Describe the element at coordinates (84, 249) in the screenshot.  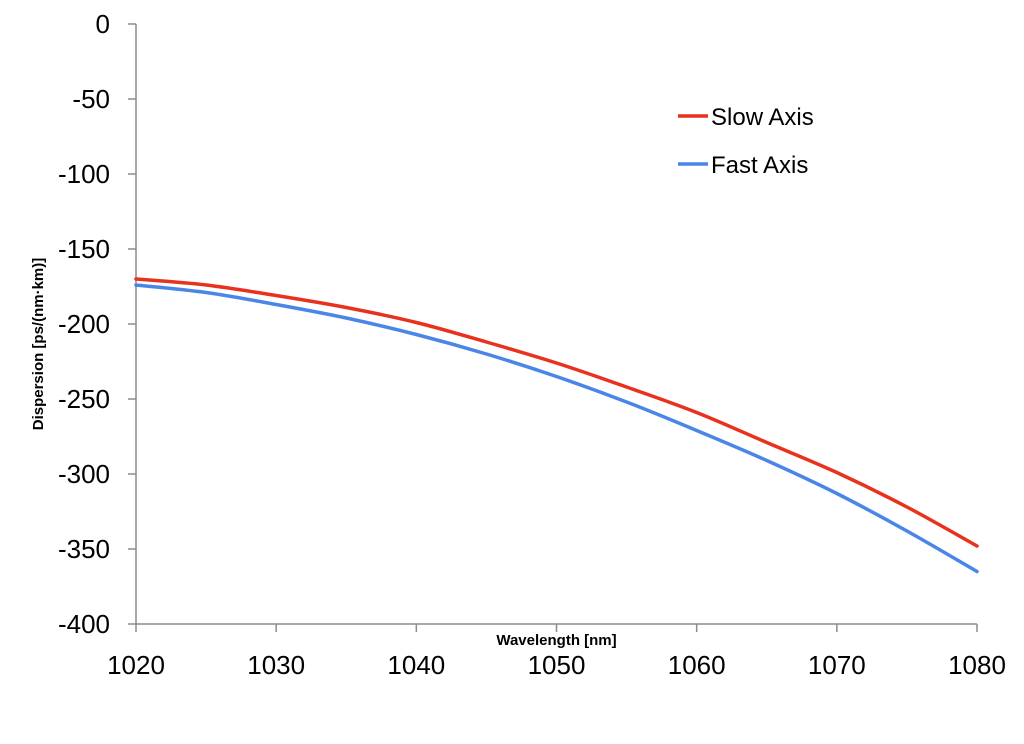
I see `y-tick-label: -150` at that location.